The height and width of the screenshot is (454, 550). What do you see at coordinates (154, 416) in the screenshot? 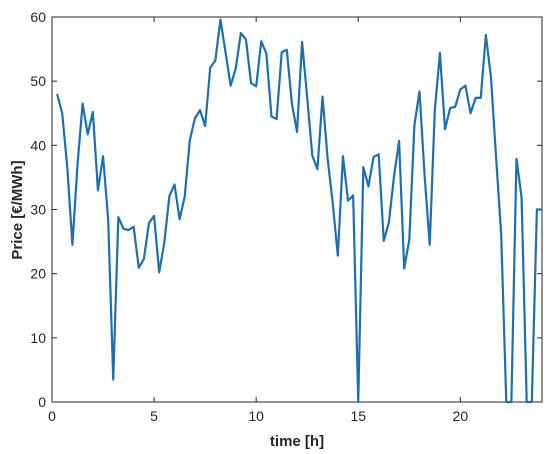
I see `x-tick-label: 5` at bounding box center [154, 416].